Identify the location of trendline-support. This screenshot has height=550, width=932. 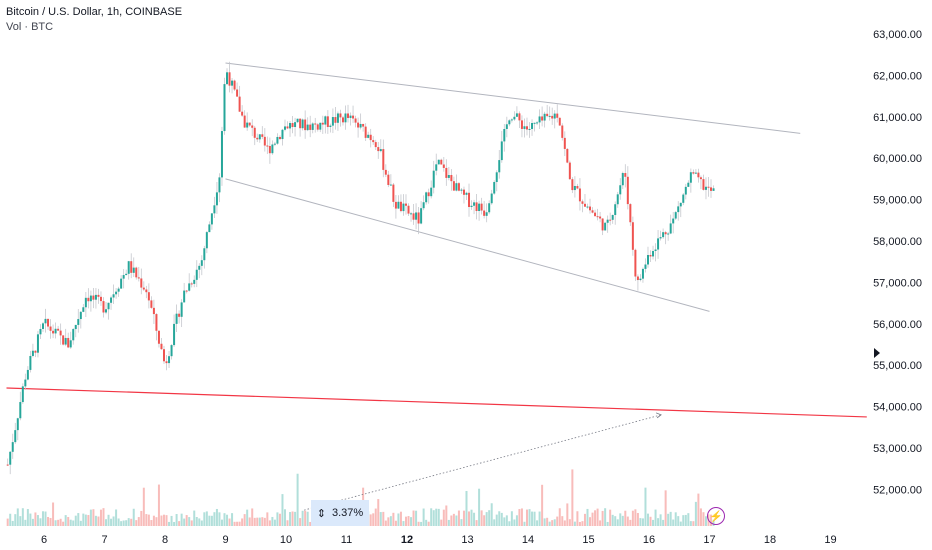
(436, 402).